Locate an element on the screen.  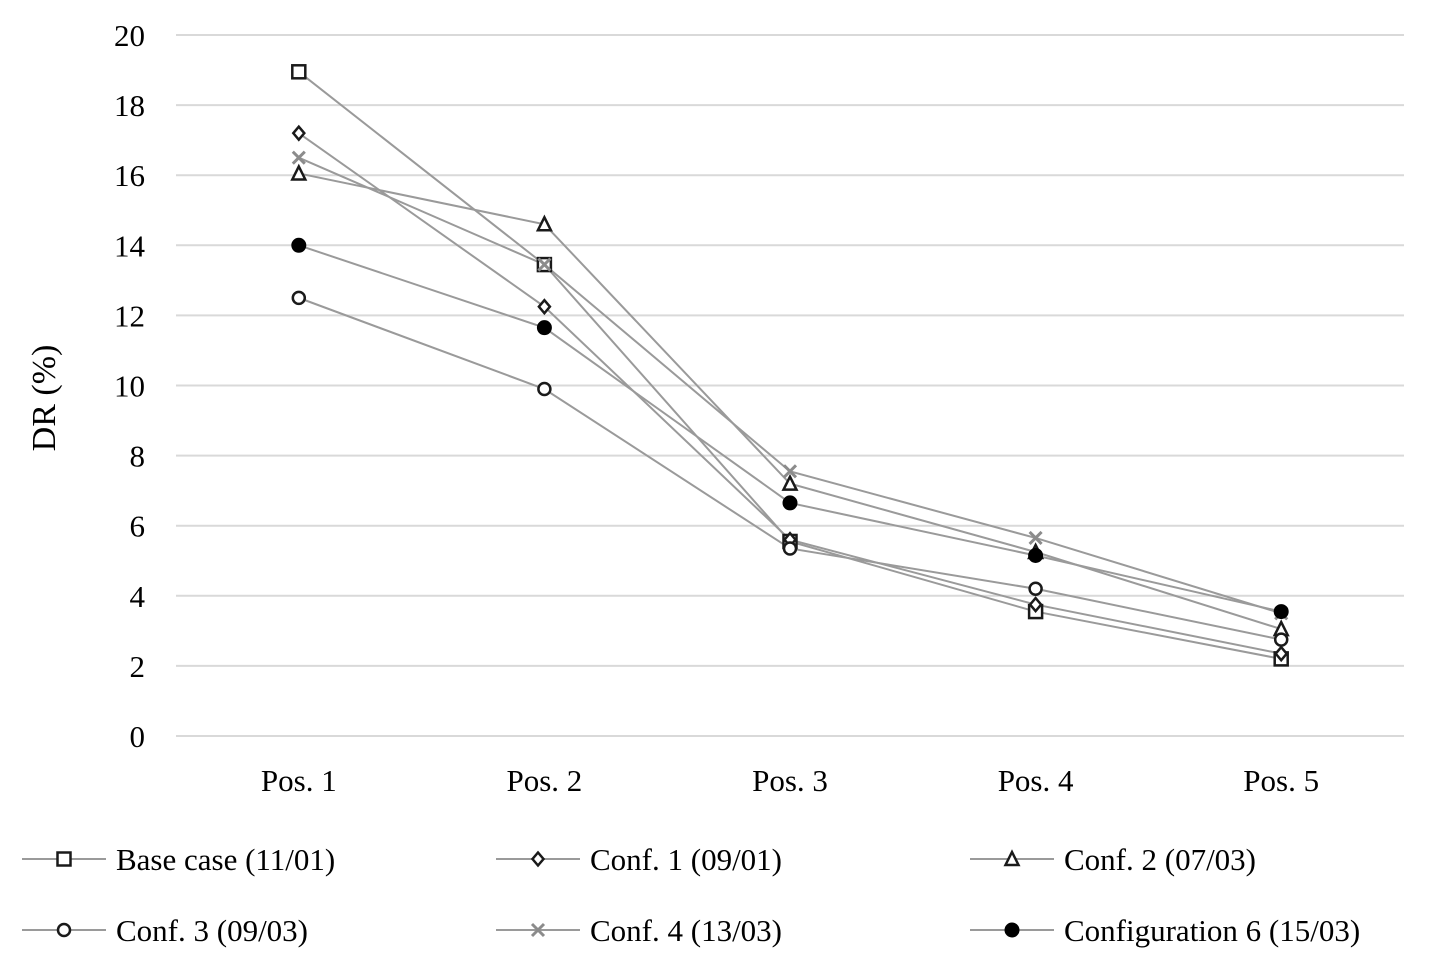
y-tick-label: 4 is located at coordinates (138, 596).